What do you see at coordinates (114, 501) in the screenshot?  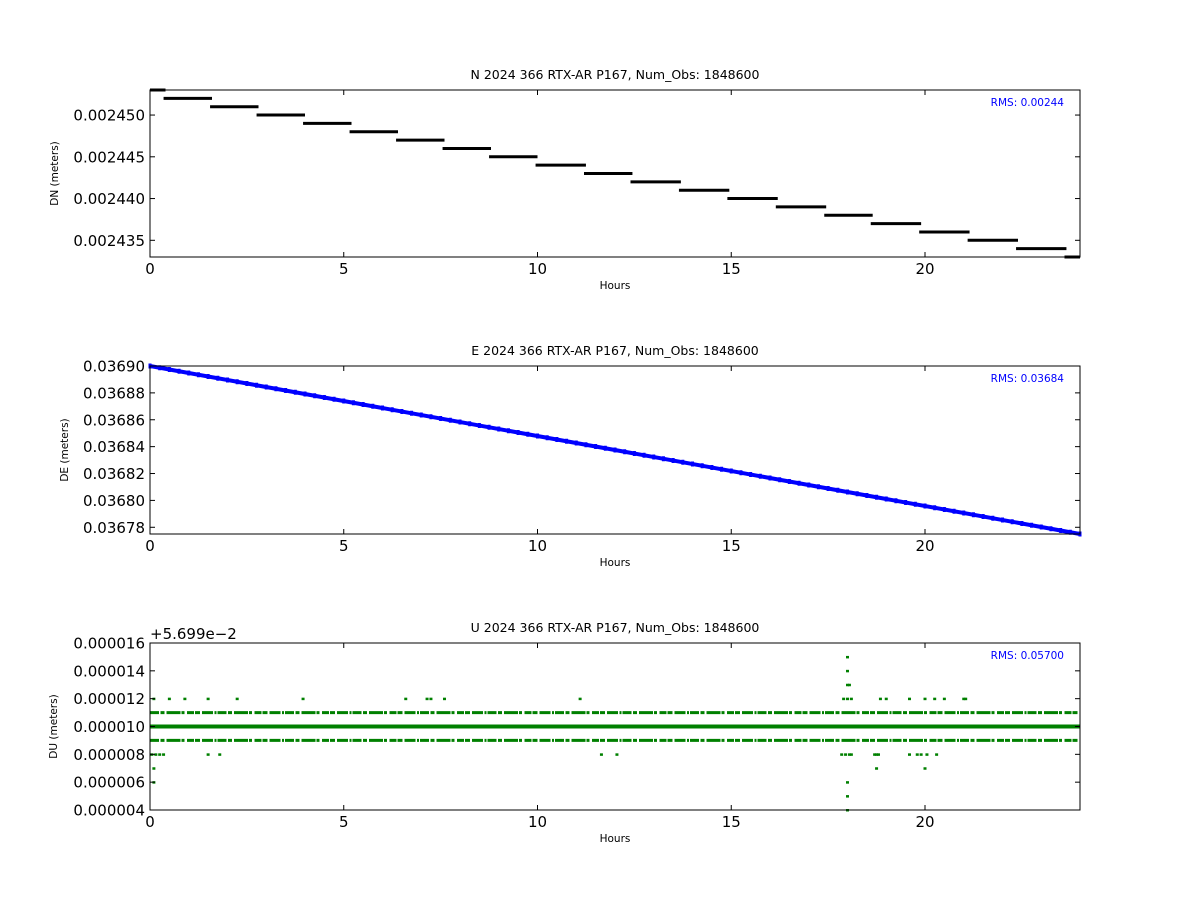 I see `y-tick-label: 0.03680` at bounding box center [114, 501].